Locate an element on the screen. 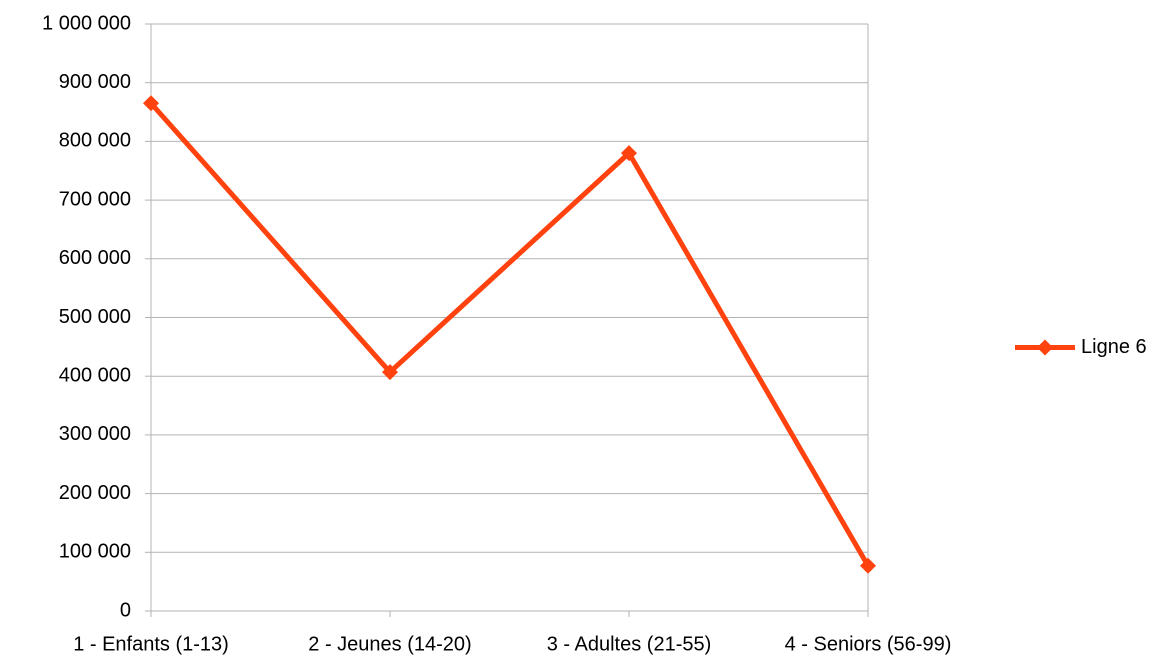  y-tick-label: 900 000 is located at coordinates (95, 82).